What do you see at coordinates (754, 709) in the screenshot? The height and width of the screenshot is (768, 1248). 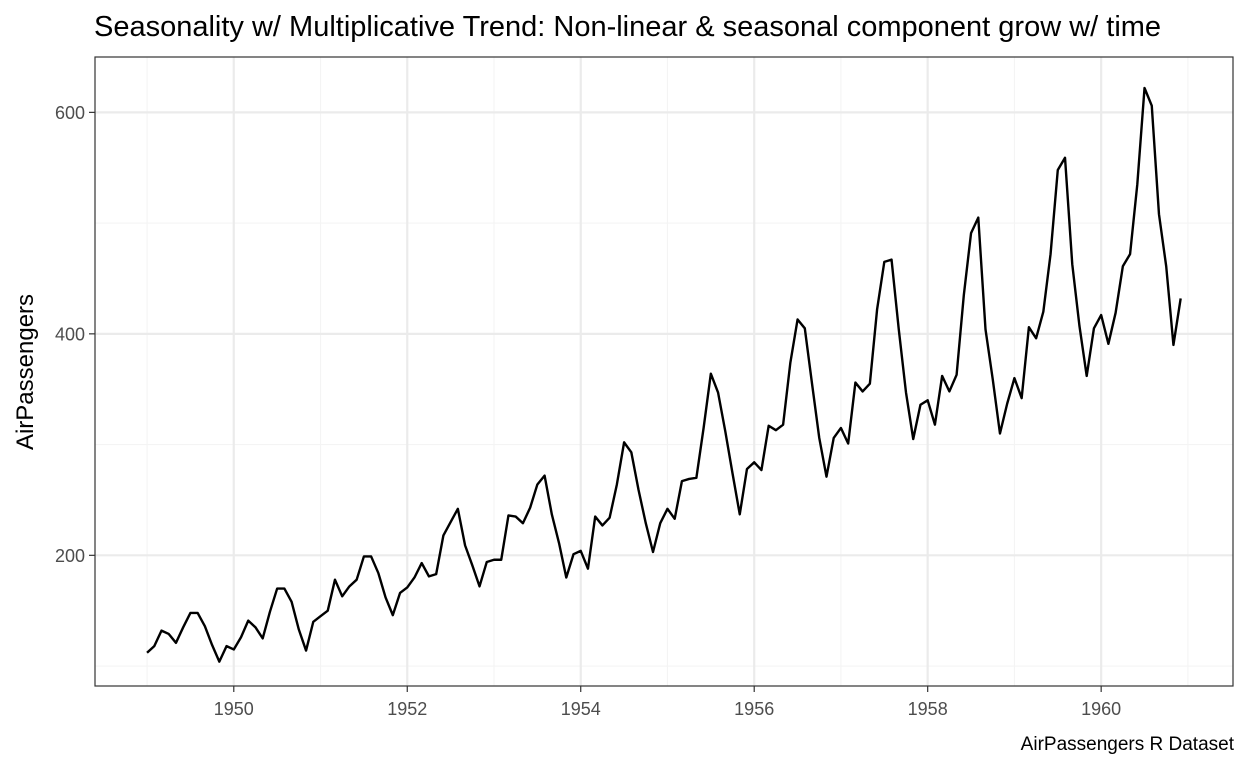 I see `x-tick-label: 1956` at bounding box center [754, 709].